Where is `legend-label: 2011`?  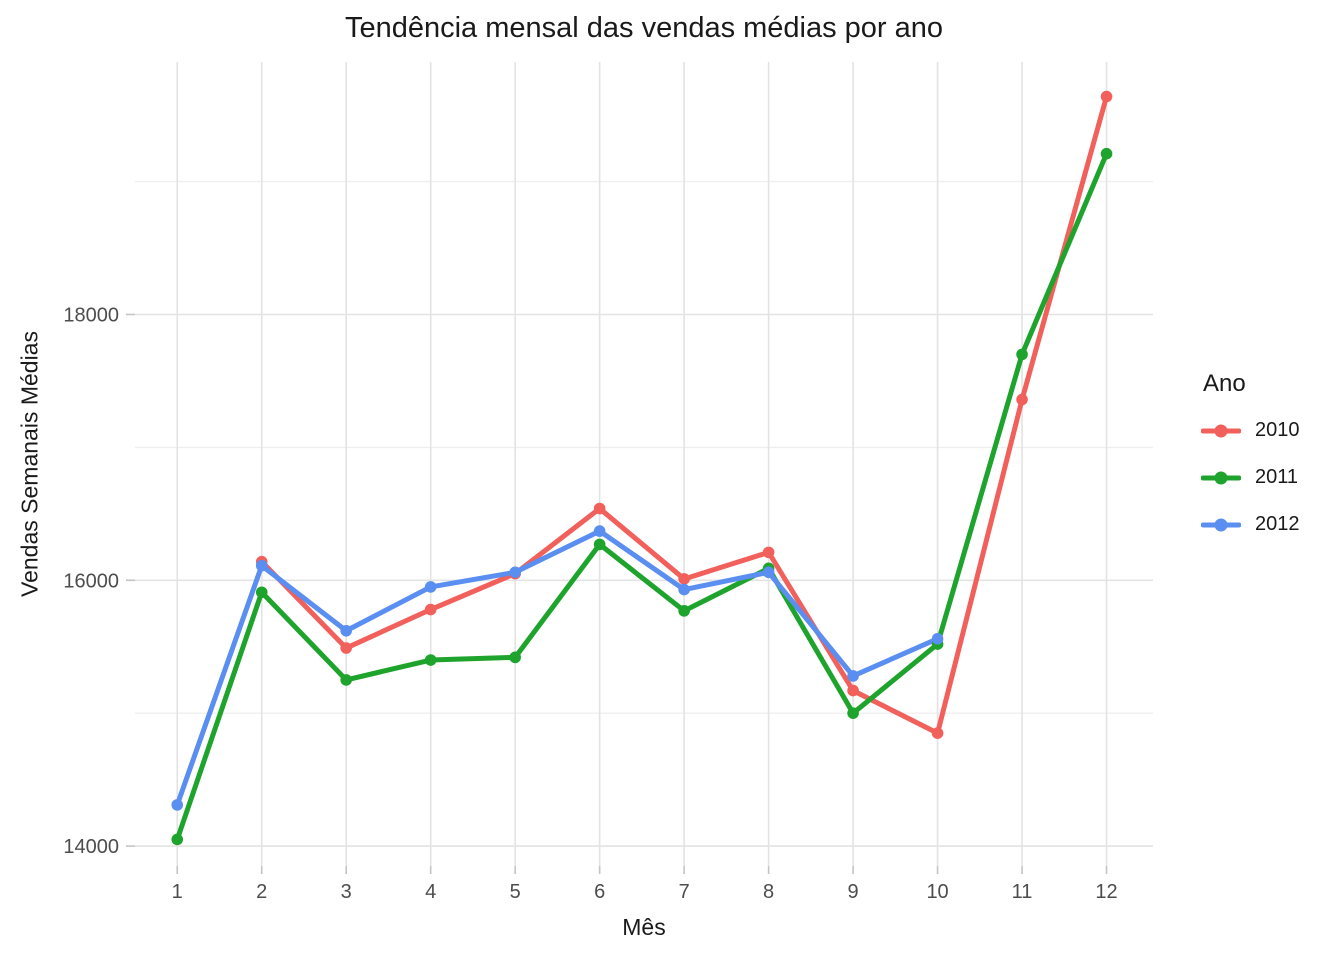 legend-label: 2011 is located at coordinates (1277, 477).